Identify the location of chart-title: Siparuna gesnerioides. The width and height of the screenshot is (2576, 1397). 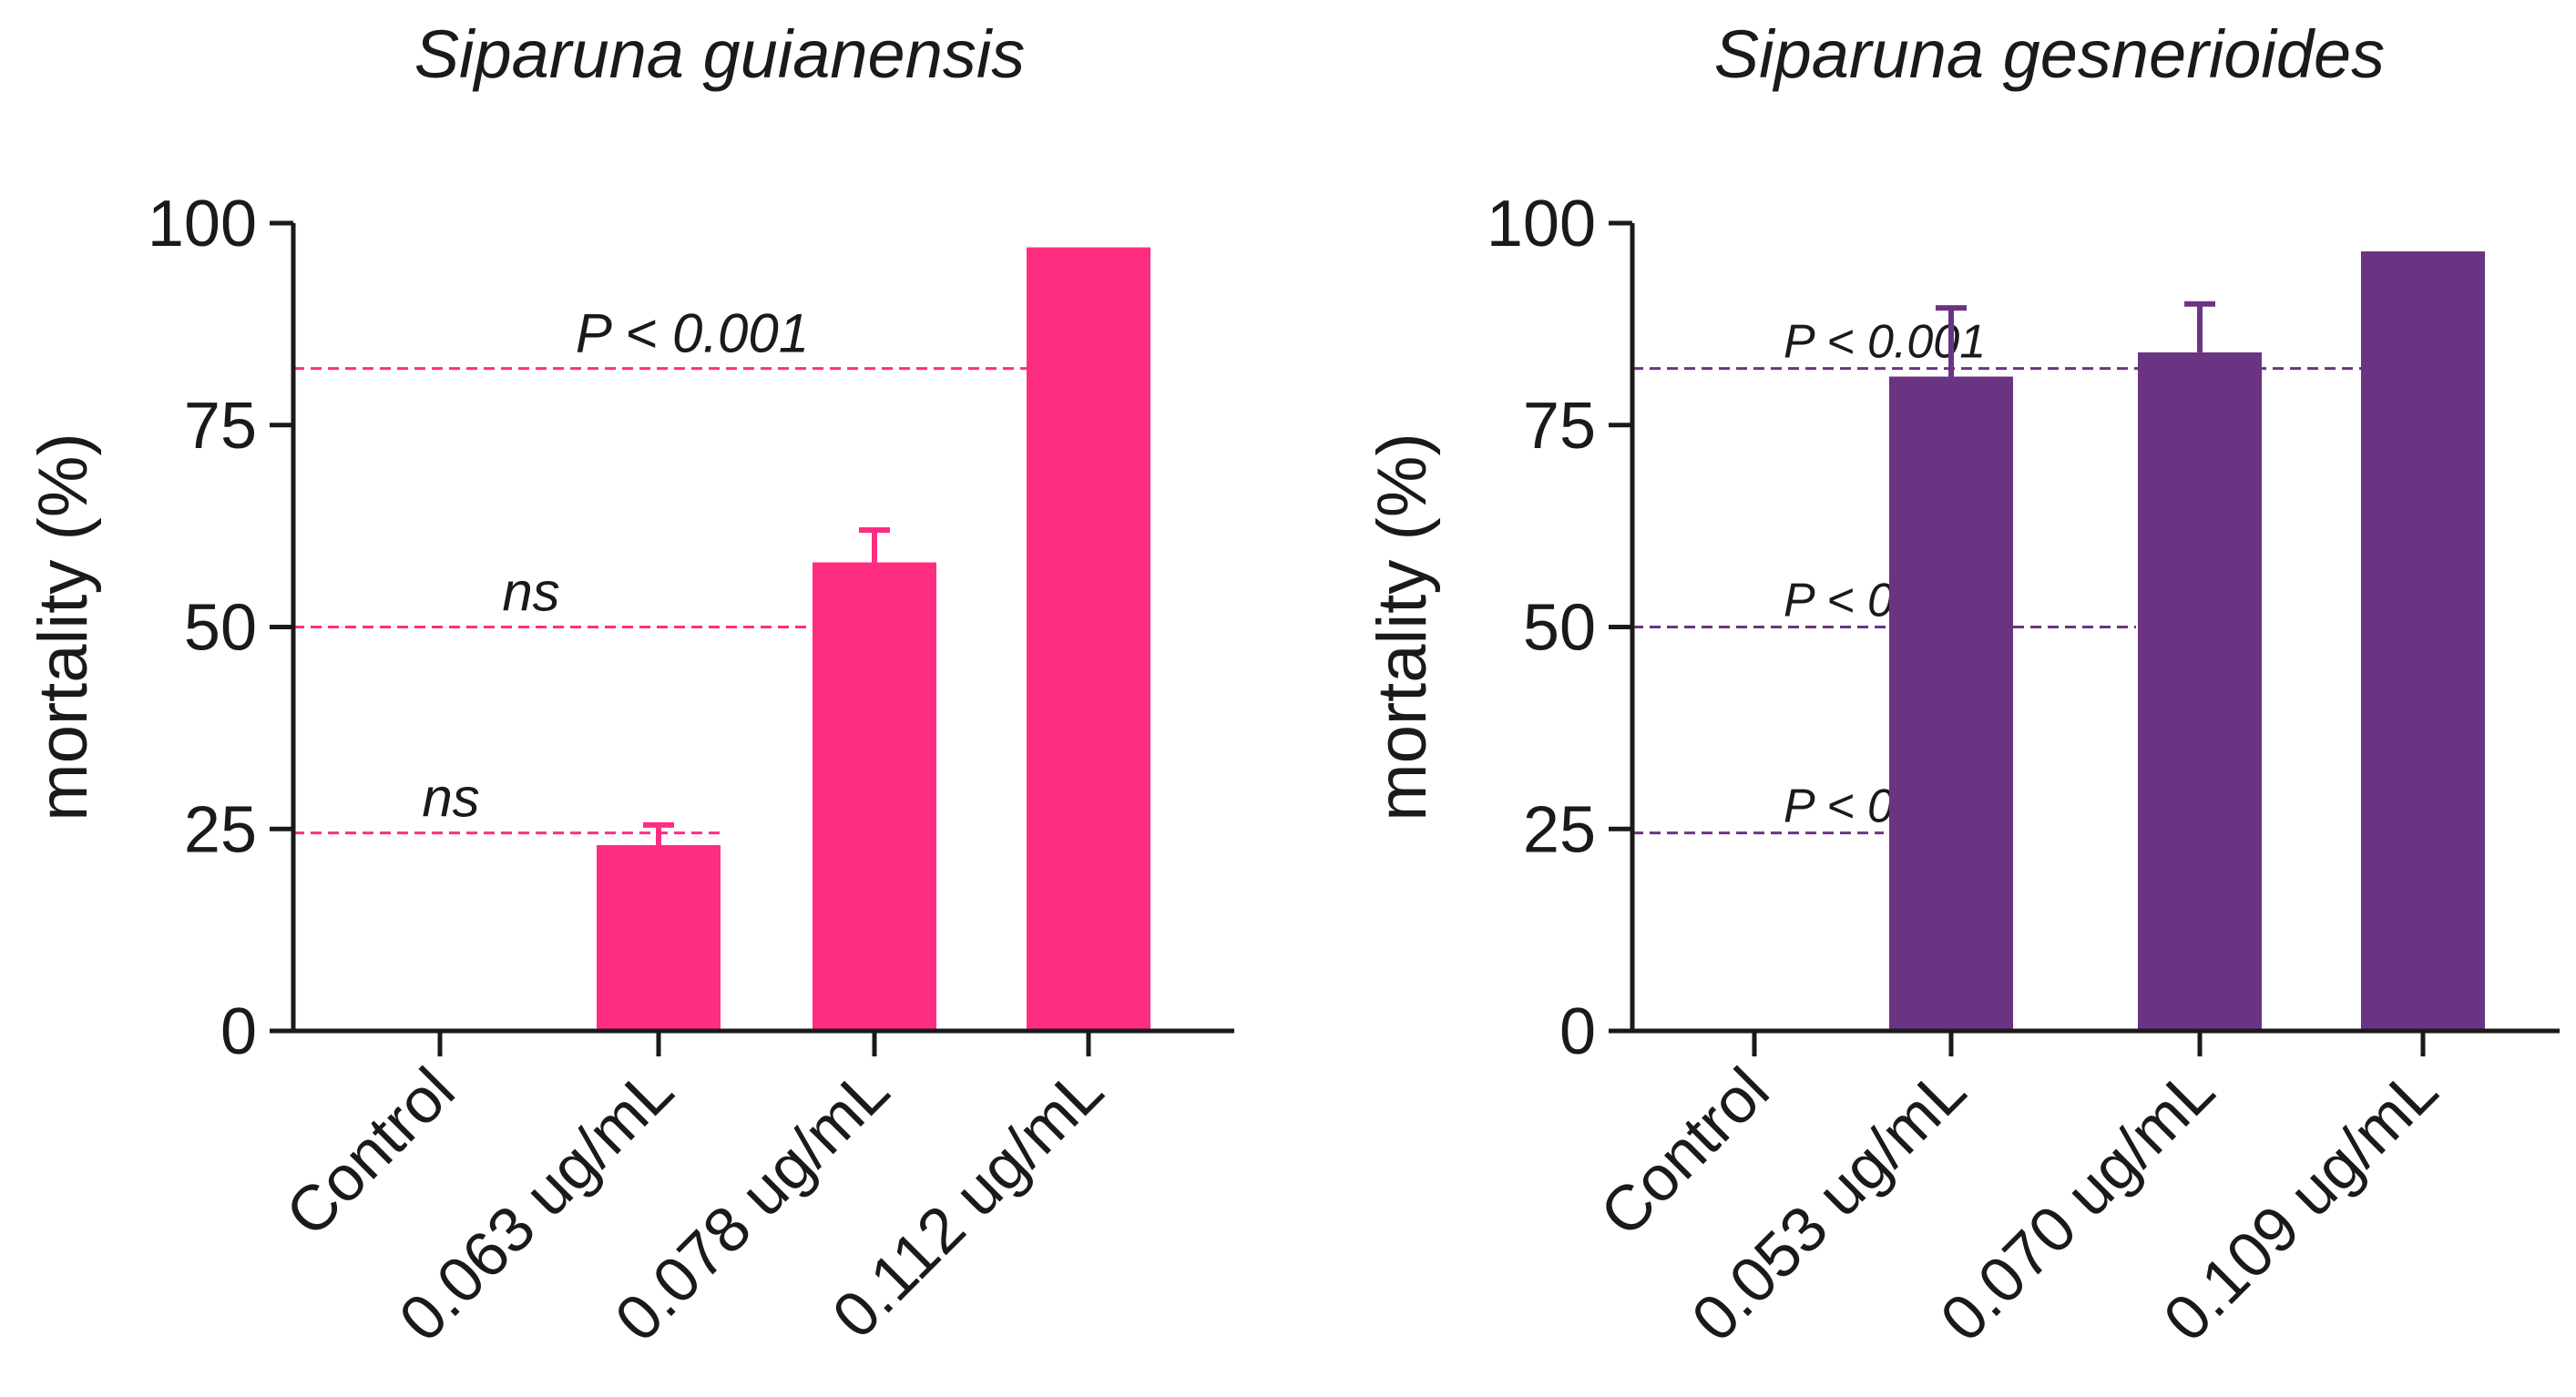
(2050, 54).